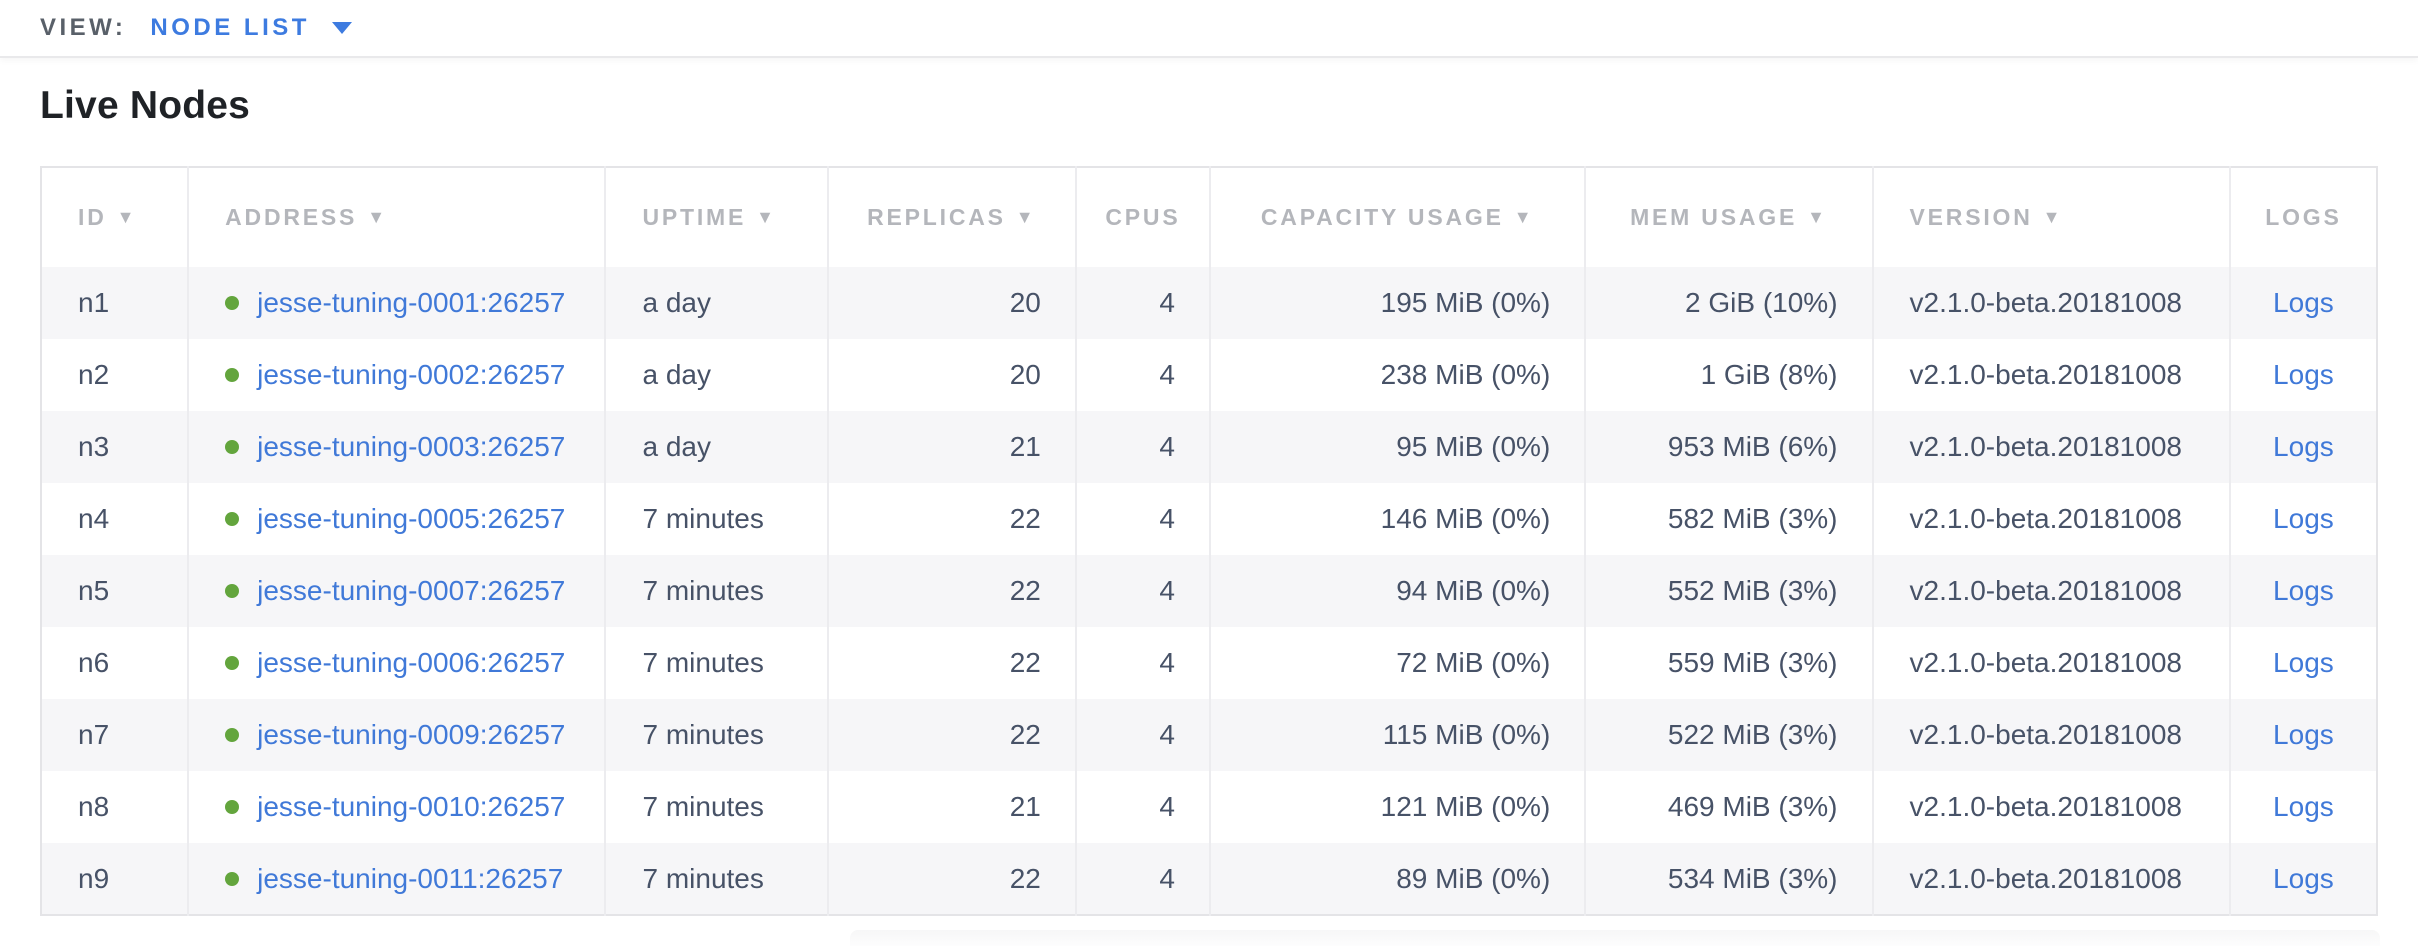  Describe the element at coordinates (1728, 303) in the screenshot. I see `cell-mem-usage: 2 GiB (10%)` at that location.